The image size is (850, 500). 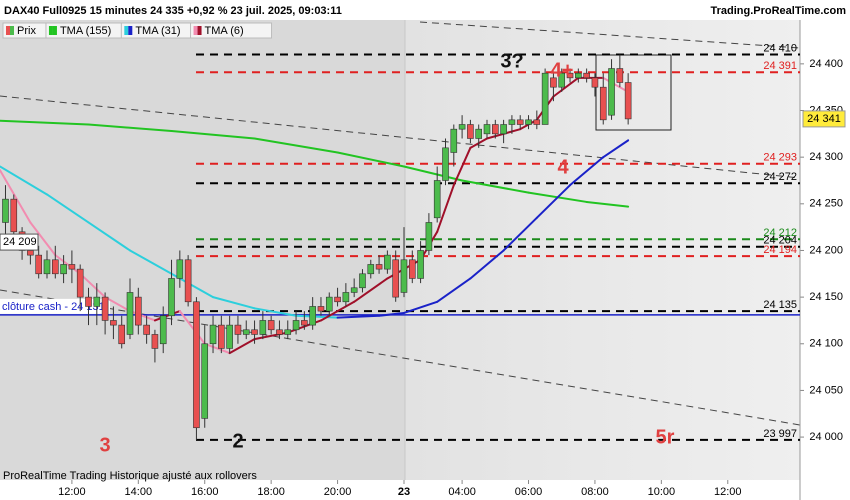 What do you see at coordinates (780, 233) in the screenshot?
I see `level-label: 24 212` at bounding box center [780, 233].